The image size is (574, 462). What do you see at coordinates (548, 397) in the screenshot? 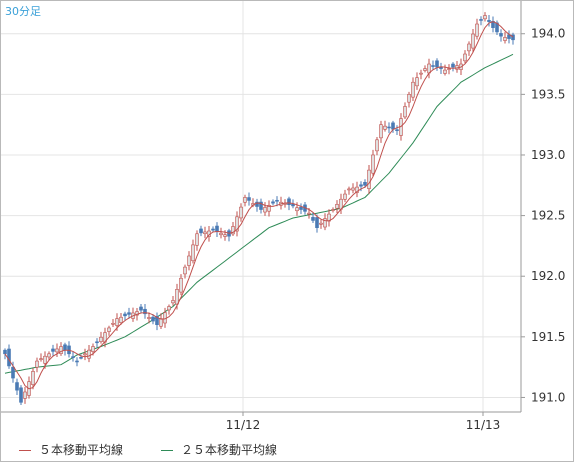
I see `y-tick-label: 191.0` at bounding box center [548, 397].